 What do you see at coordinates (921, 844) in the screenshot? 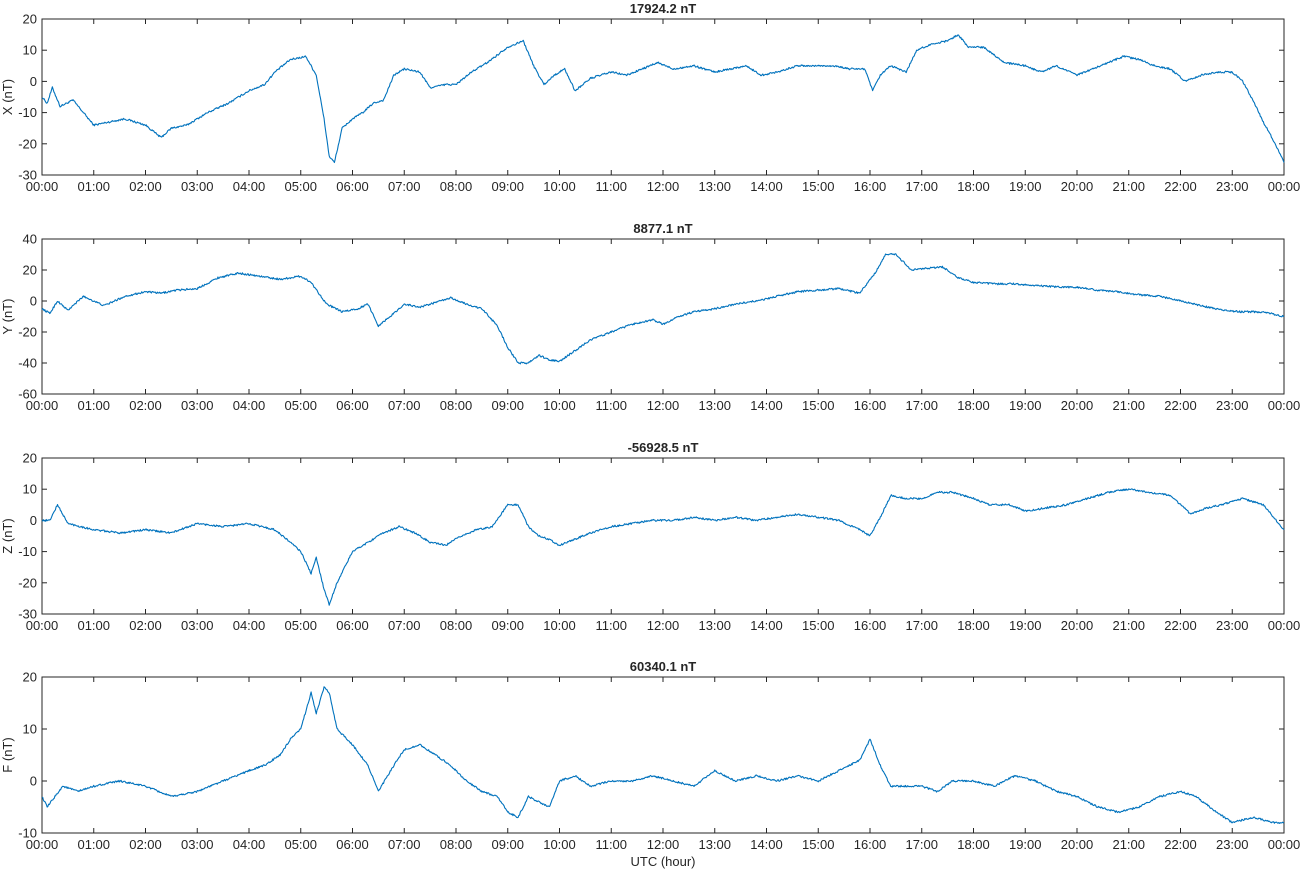
I see `panel-f-xtick-label: 17:00` at bounding box center [921, 844].